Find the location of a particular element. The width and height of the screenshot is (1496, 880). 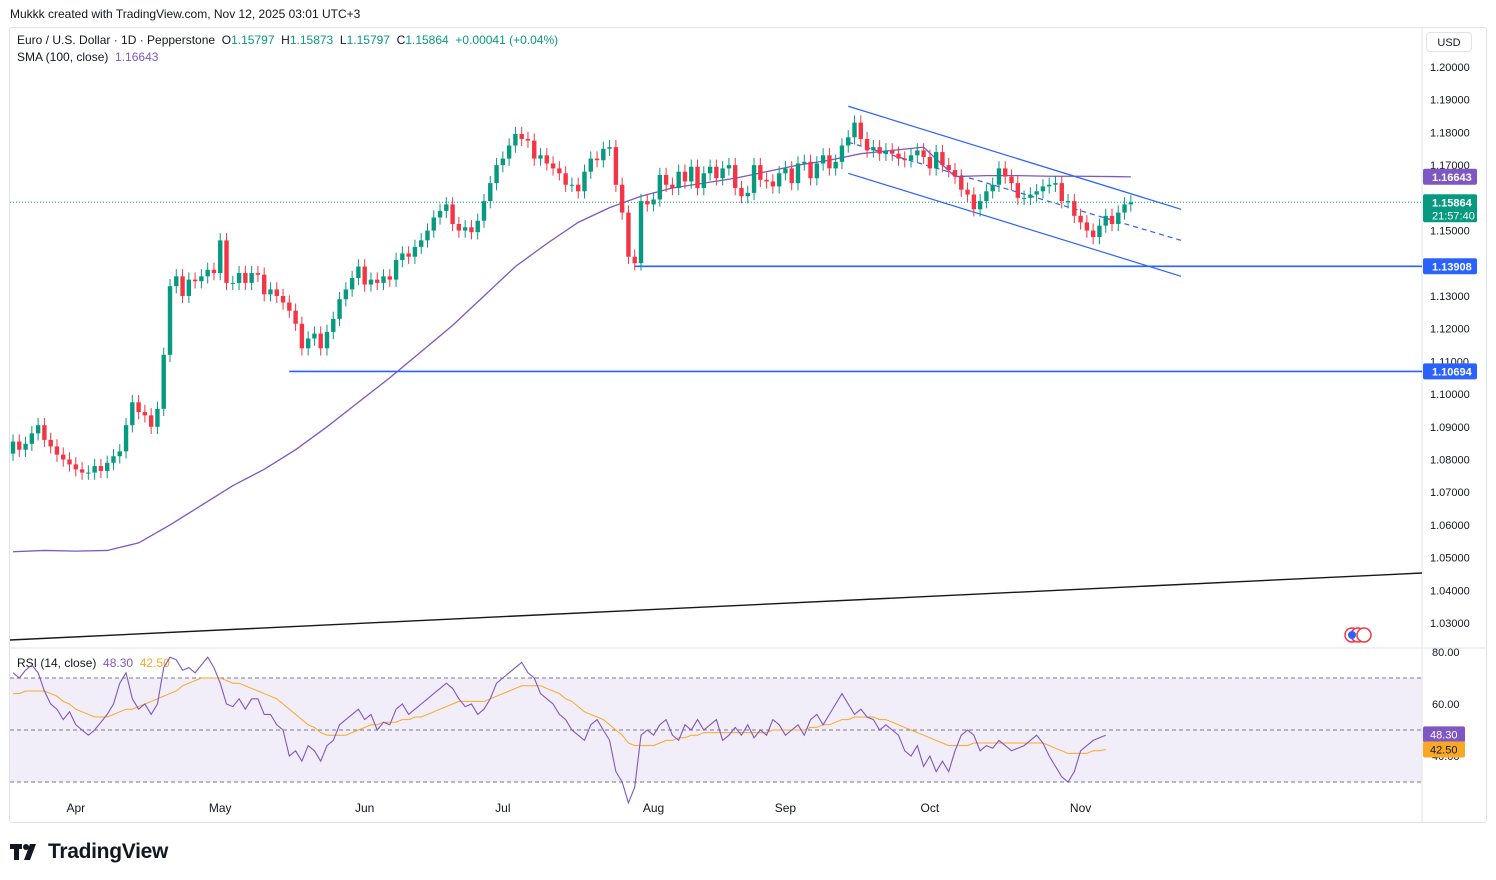

tradingview-logo: TradingView is located at coordinates (89, 852).